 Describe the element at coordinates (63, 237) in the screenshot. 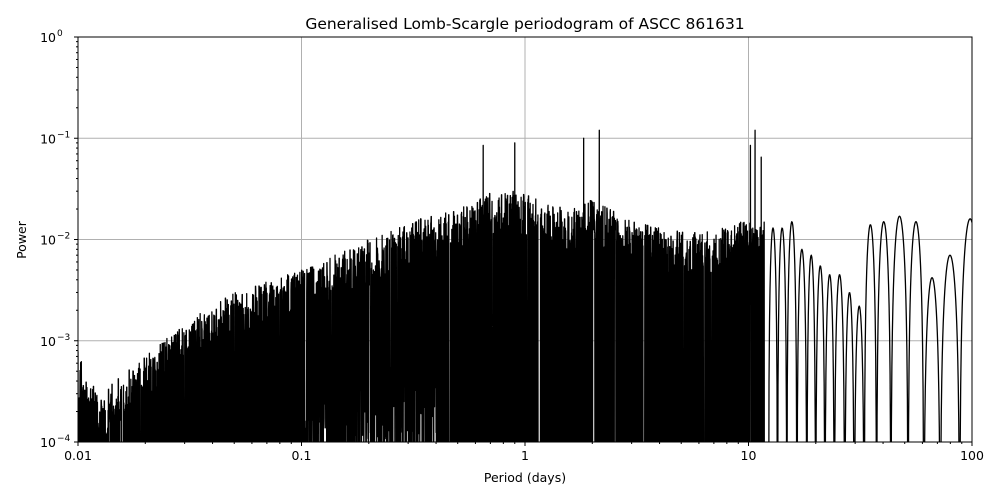

I see `y-tick-exponent: −2` at that location.